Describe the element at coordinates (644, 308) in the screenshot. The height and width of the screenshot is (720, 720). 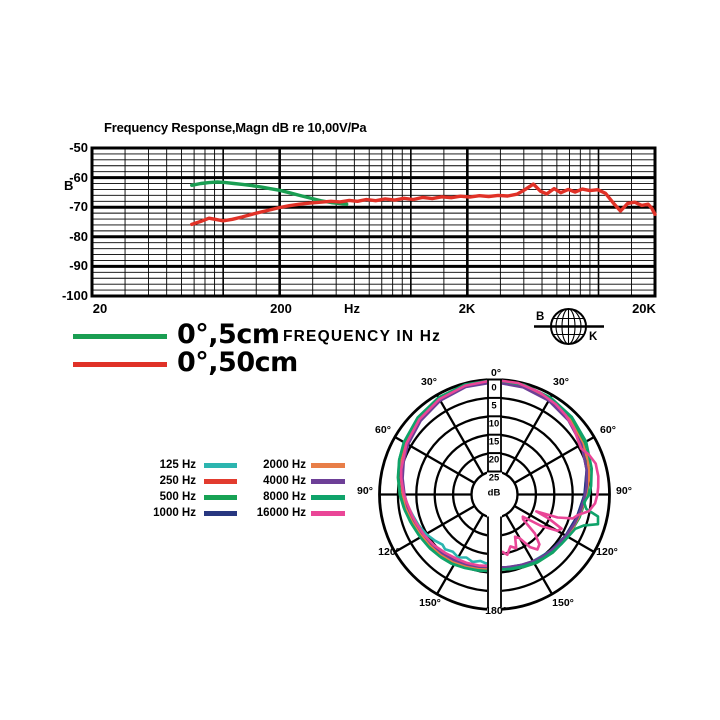
I see `fr-x-tick-20k: 20K` at that location.